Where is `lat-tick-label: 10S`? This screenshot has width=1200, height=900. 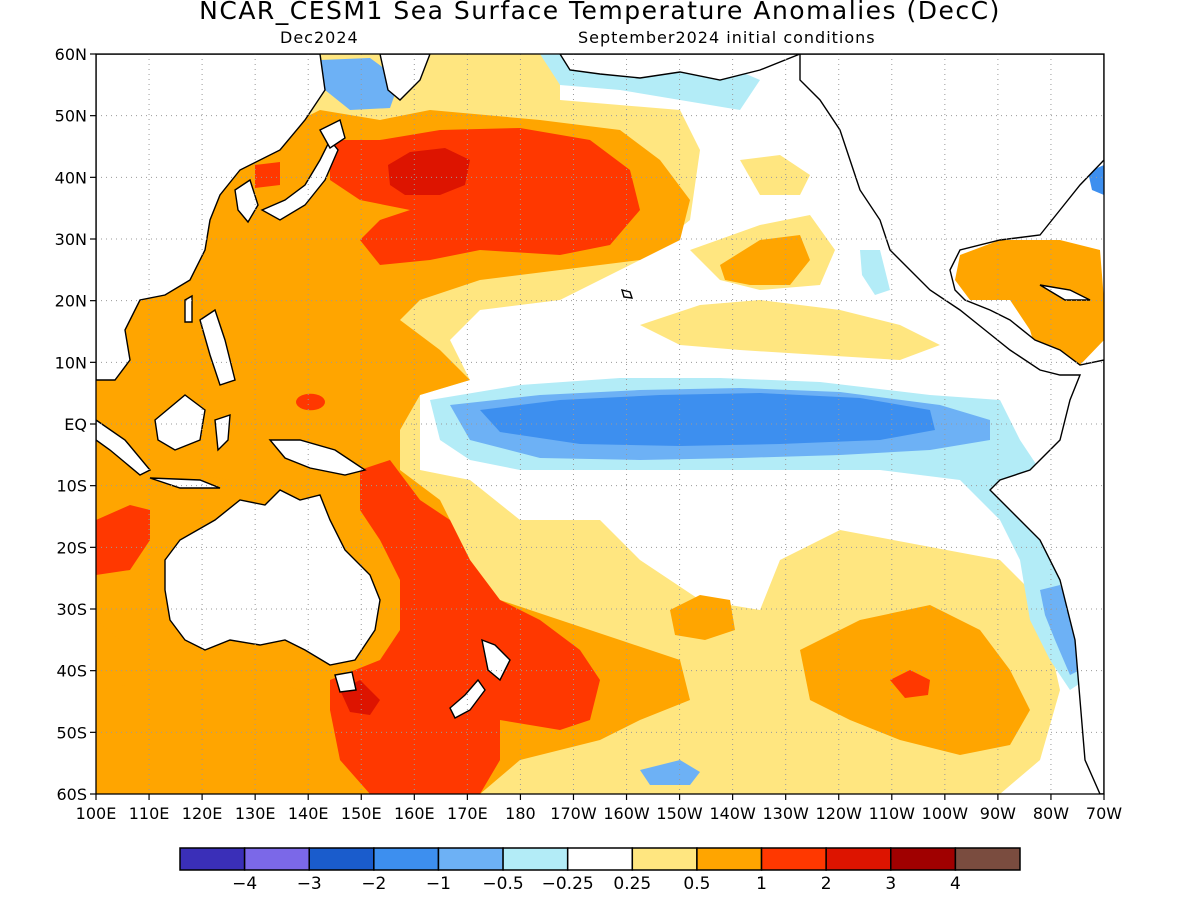 lat-tick-label: 10S is located at coordinates (71, 486).